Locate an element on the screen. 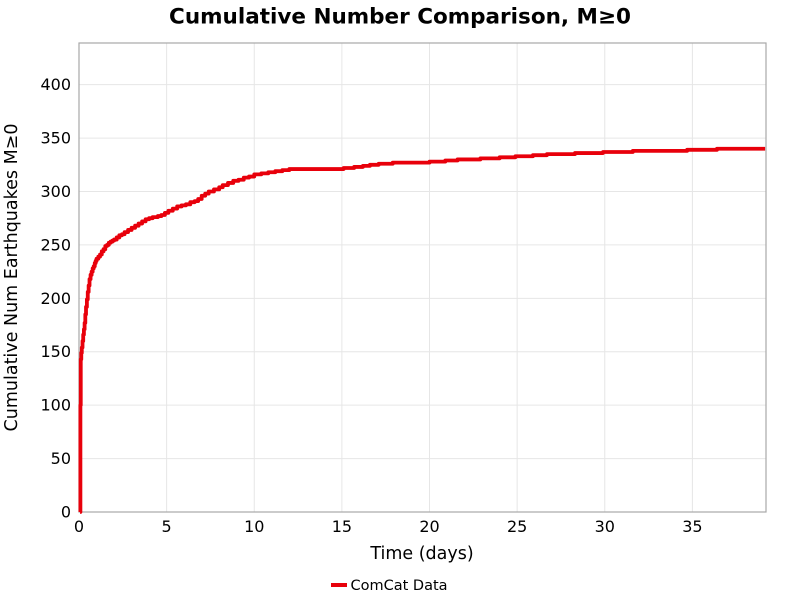 This screenshot has width=800, height=604. x-tick-label: 35 is located at coordinates (692, 526).